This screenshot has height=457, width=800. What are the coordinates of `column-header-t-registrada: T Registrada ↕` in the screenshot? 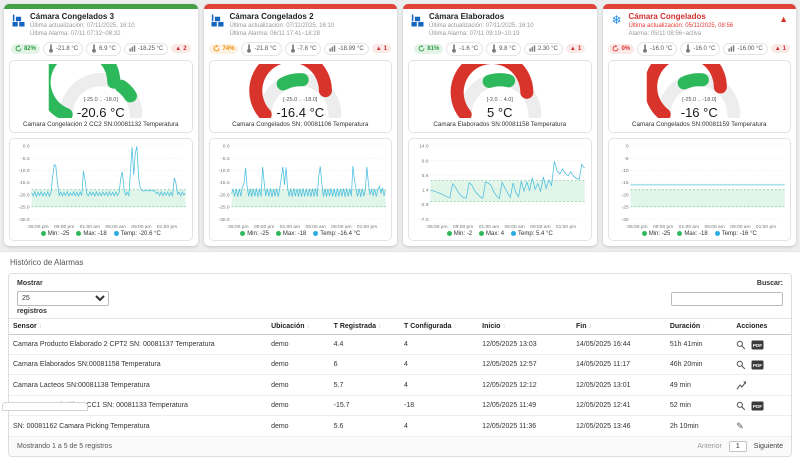 It's located at (364, 327).